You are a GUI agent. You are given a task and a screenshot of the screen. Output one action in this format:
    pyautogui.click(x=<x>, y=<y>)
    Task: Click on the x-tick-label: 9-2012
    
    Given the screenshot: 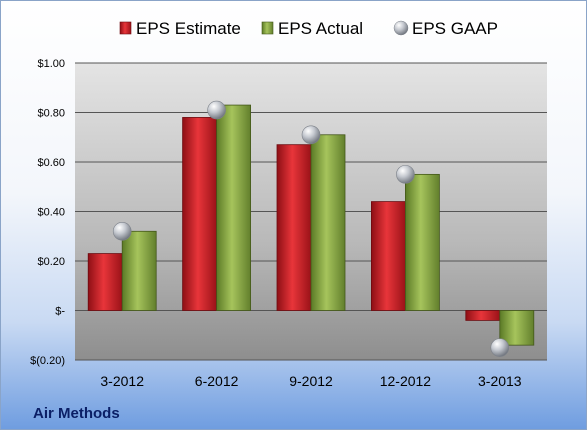 What is the action you would take?
    pyautogui.click(x=311, y=381)
    